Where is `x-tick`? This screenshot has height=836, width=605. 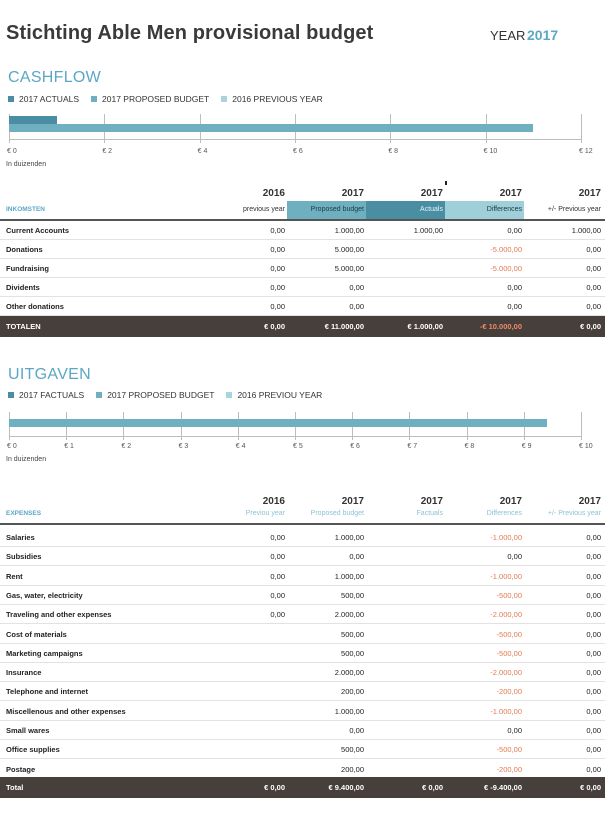
x-tick is located at coordinates (581, 426).